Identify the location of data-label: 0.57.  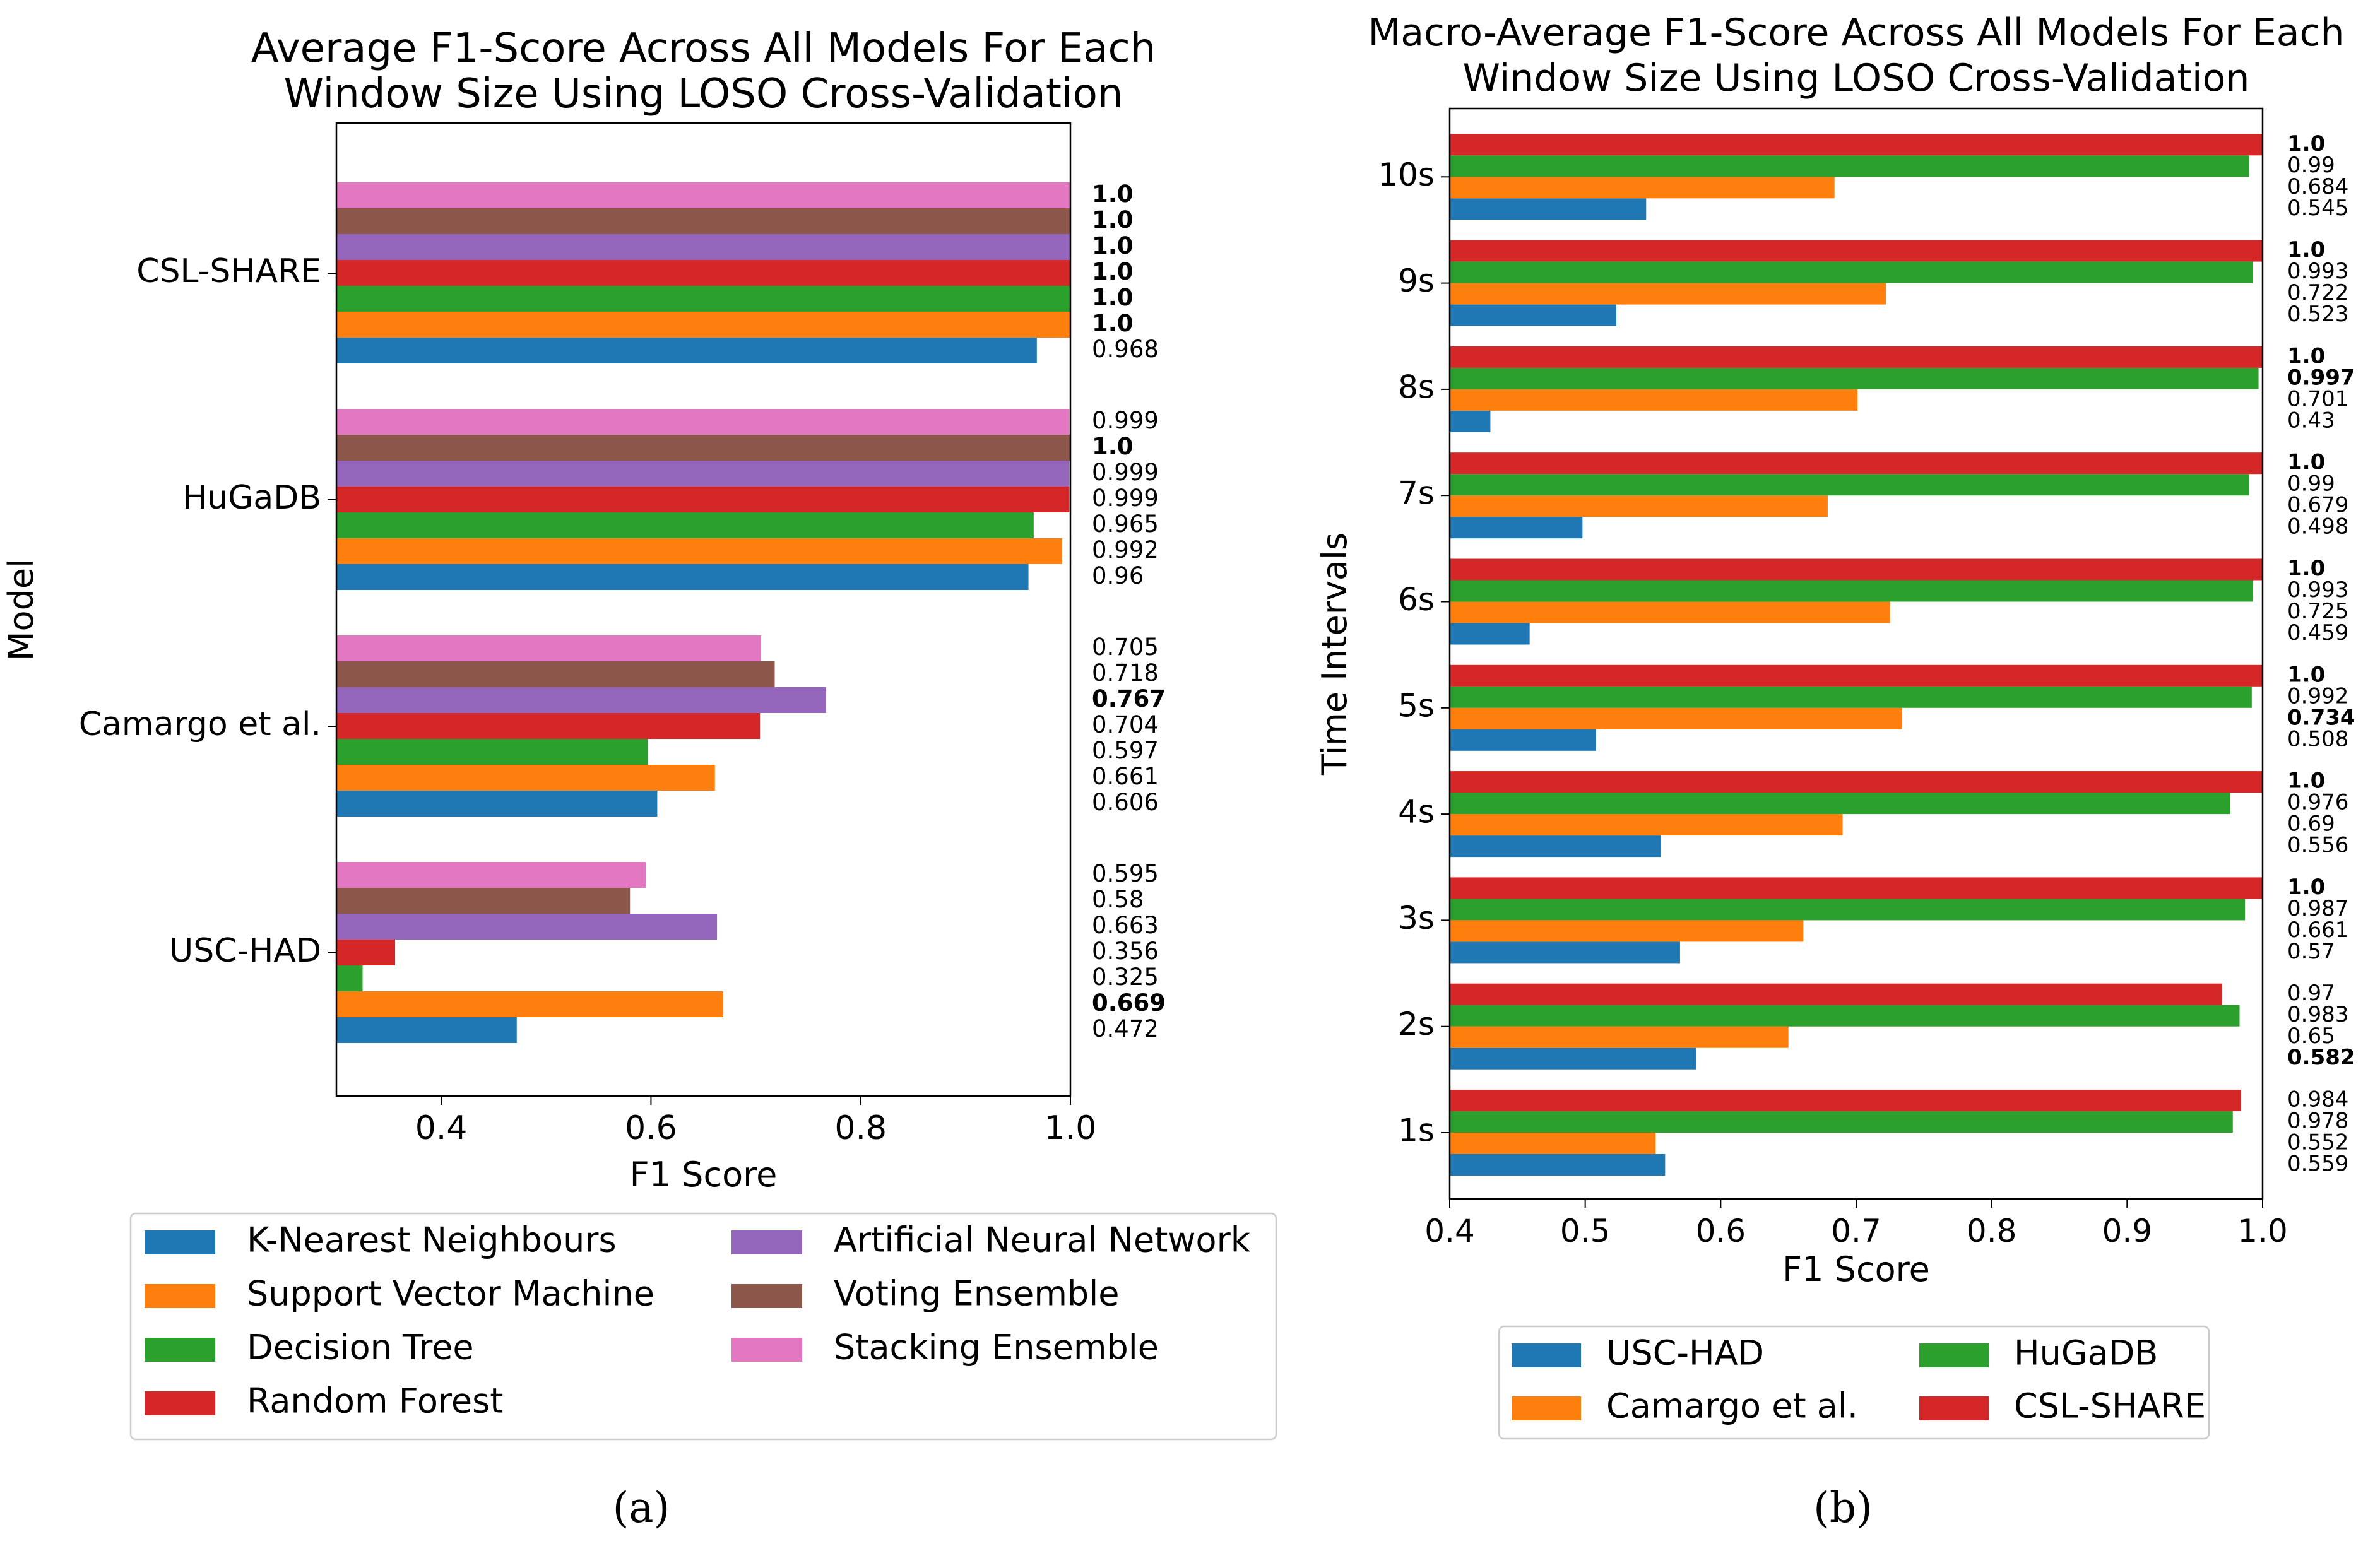
(2311, 951).